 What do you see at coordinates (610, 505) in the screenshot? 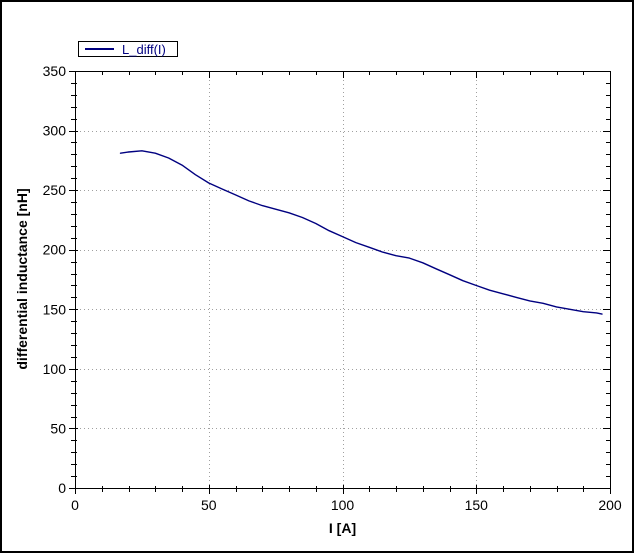
I see `x-tick-label: 200` at bounding box center [610, 505].